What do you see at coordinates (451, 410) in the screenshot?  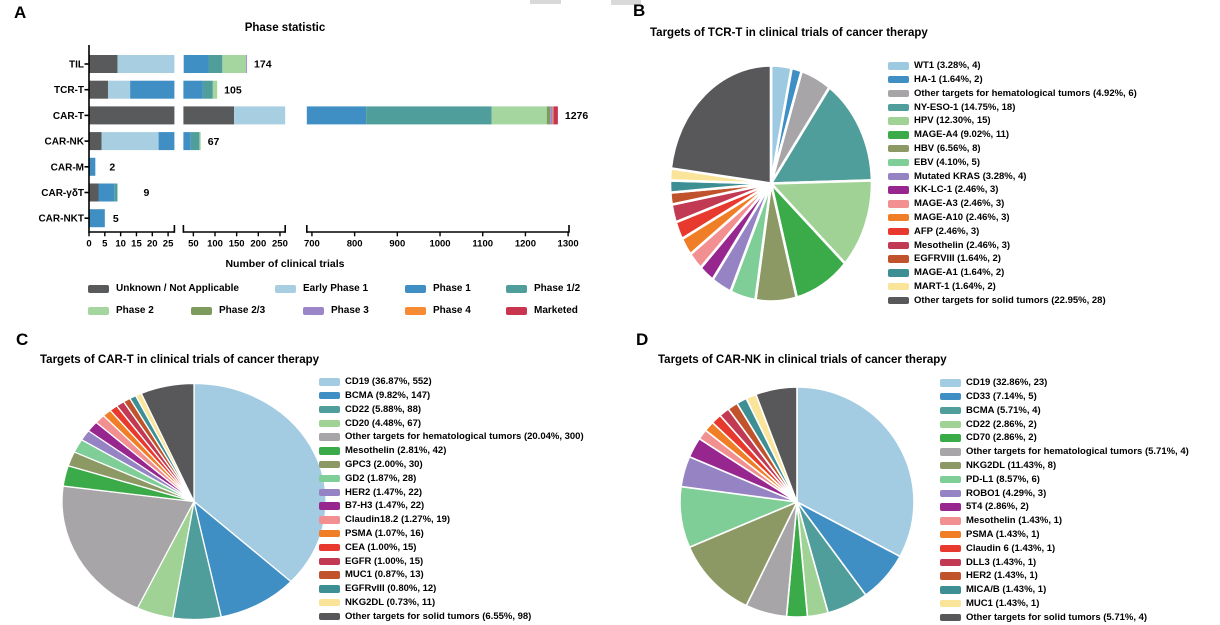 I see `legend-item: CD22 (5.88%, 88)` at bounding box center [451, 410].